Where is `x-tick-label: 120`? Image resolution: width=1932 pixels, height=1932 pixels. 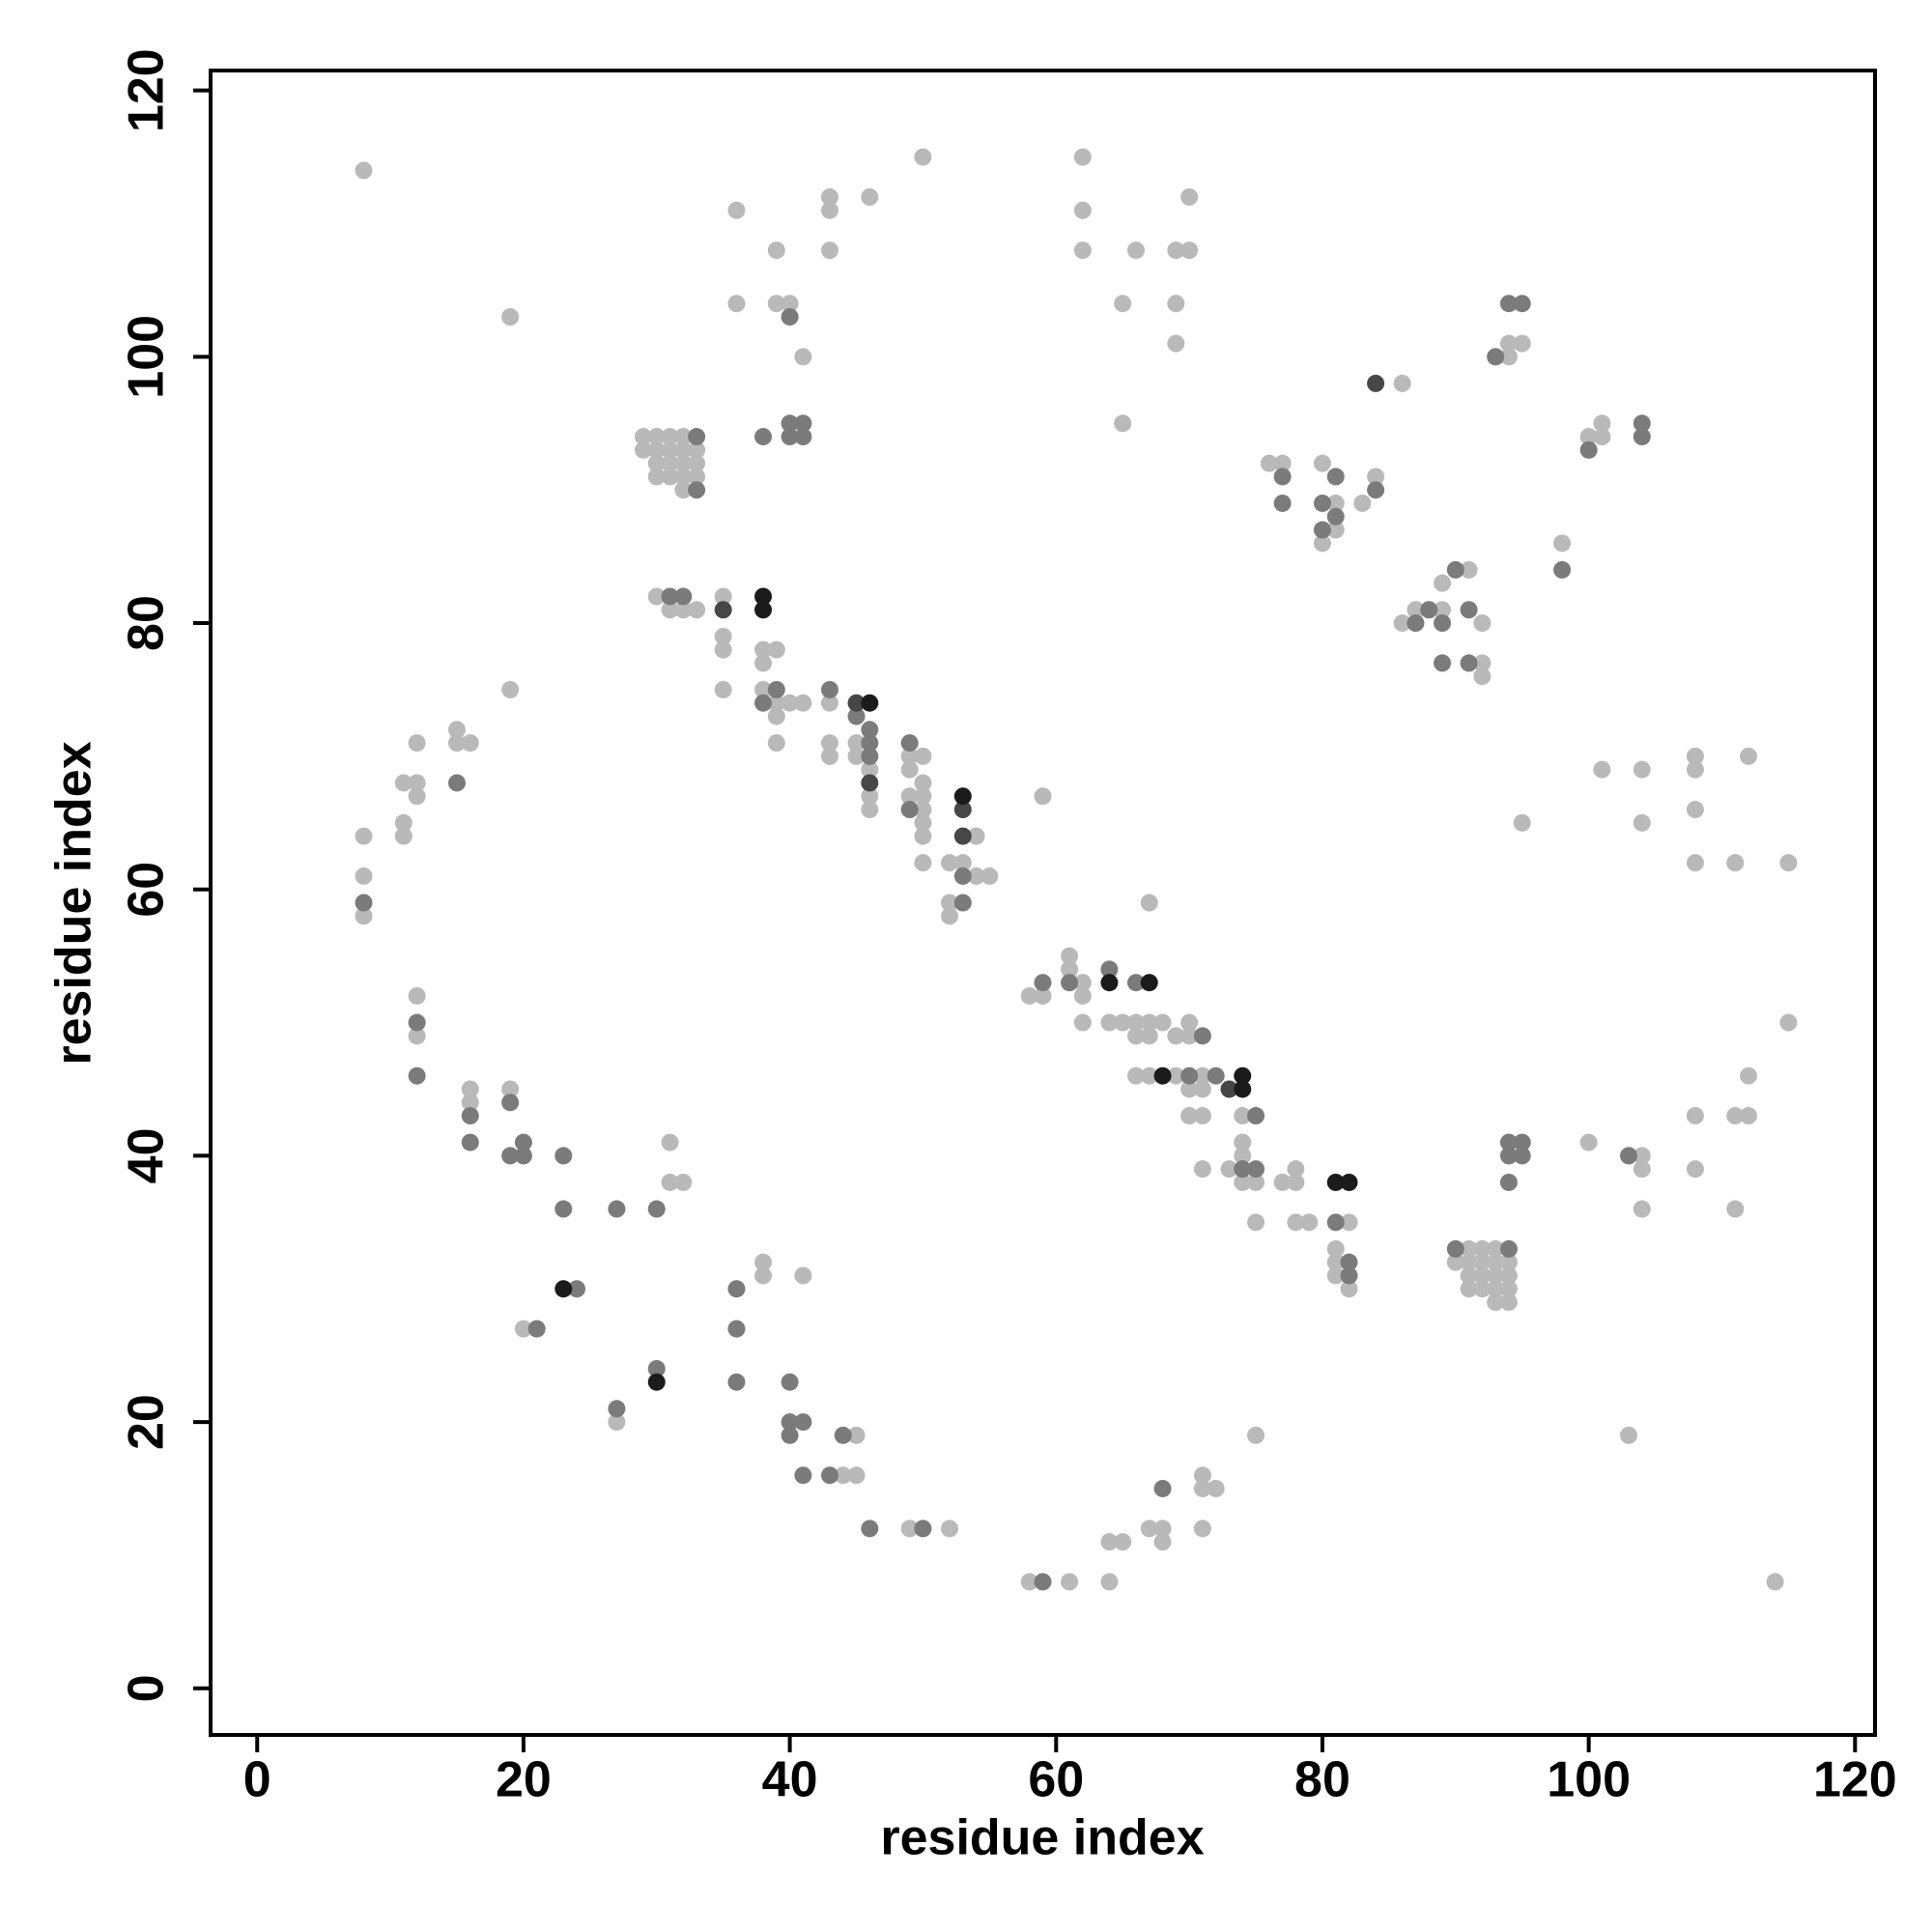 x-tick-label: 120 is located at coordinates (1855, 1780).